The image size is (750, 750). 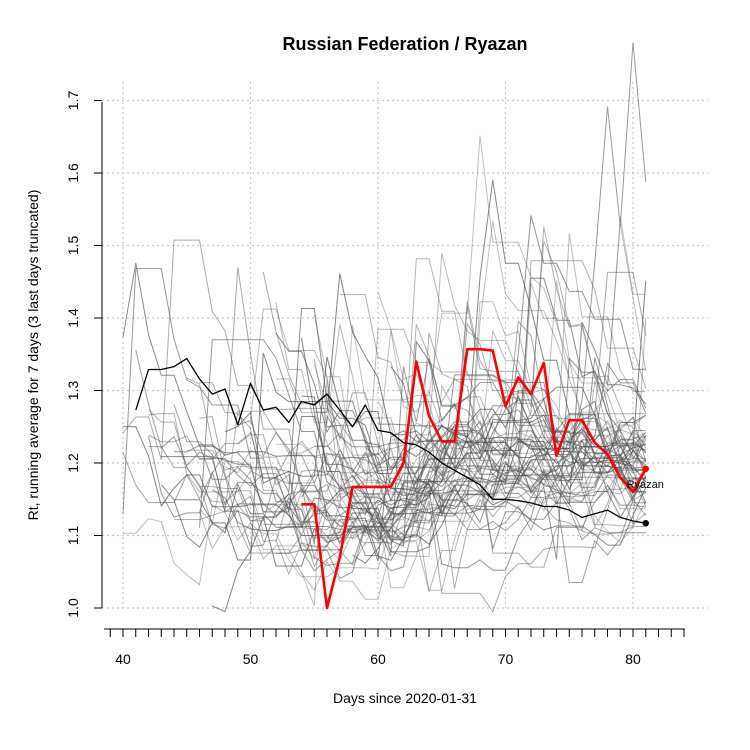 What do you see at coordinates (405, 698) in the screenshot?
I see `x-axis-label: Days since 2020-01-31` at bounding box center [405, 698].